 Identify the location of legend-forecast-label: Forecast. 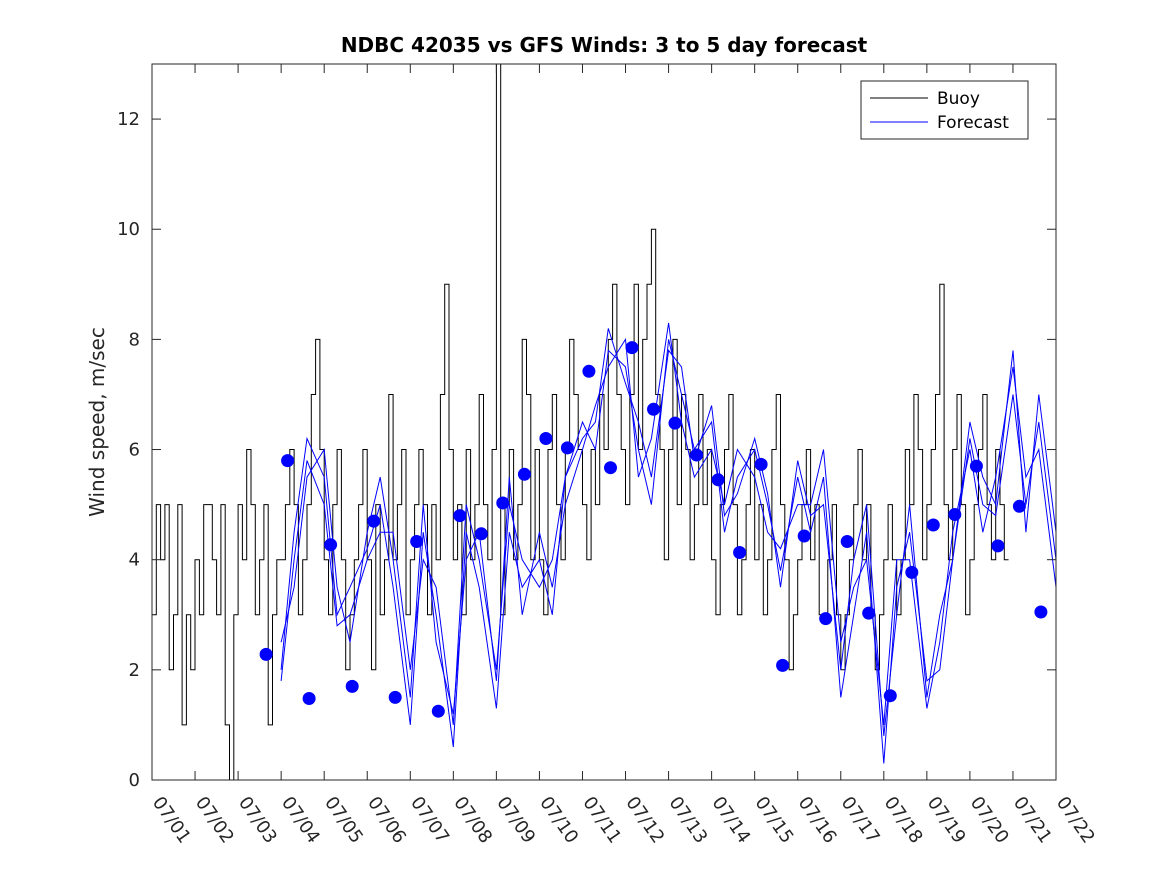
(973, 123).